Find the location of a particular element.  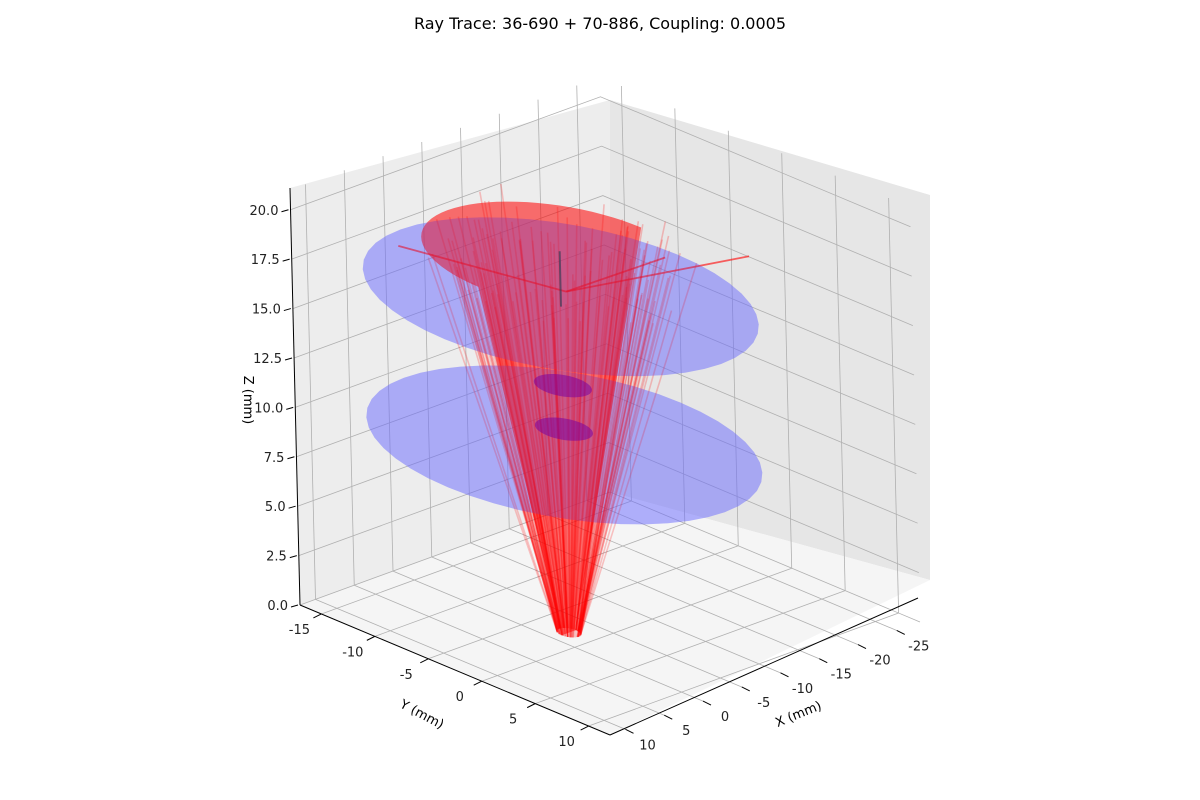

x-axis-label: X (mm) is located at coordinates (798, 715).